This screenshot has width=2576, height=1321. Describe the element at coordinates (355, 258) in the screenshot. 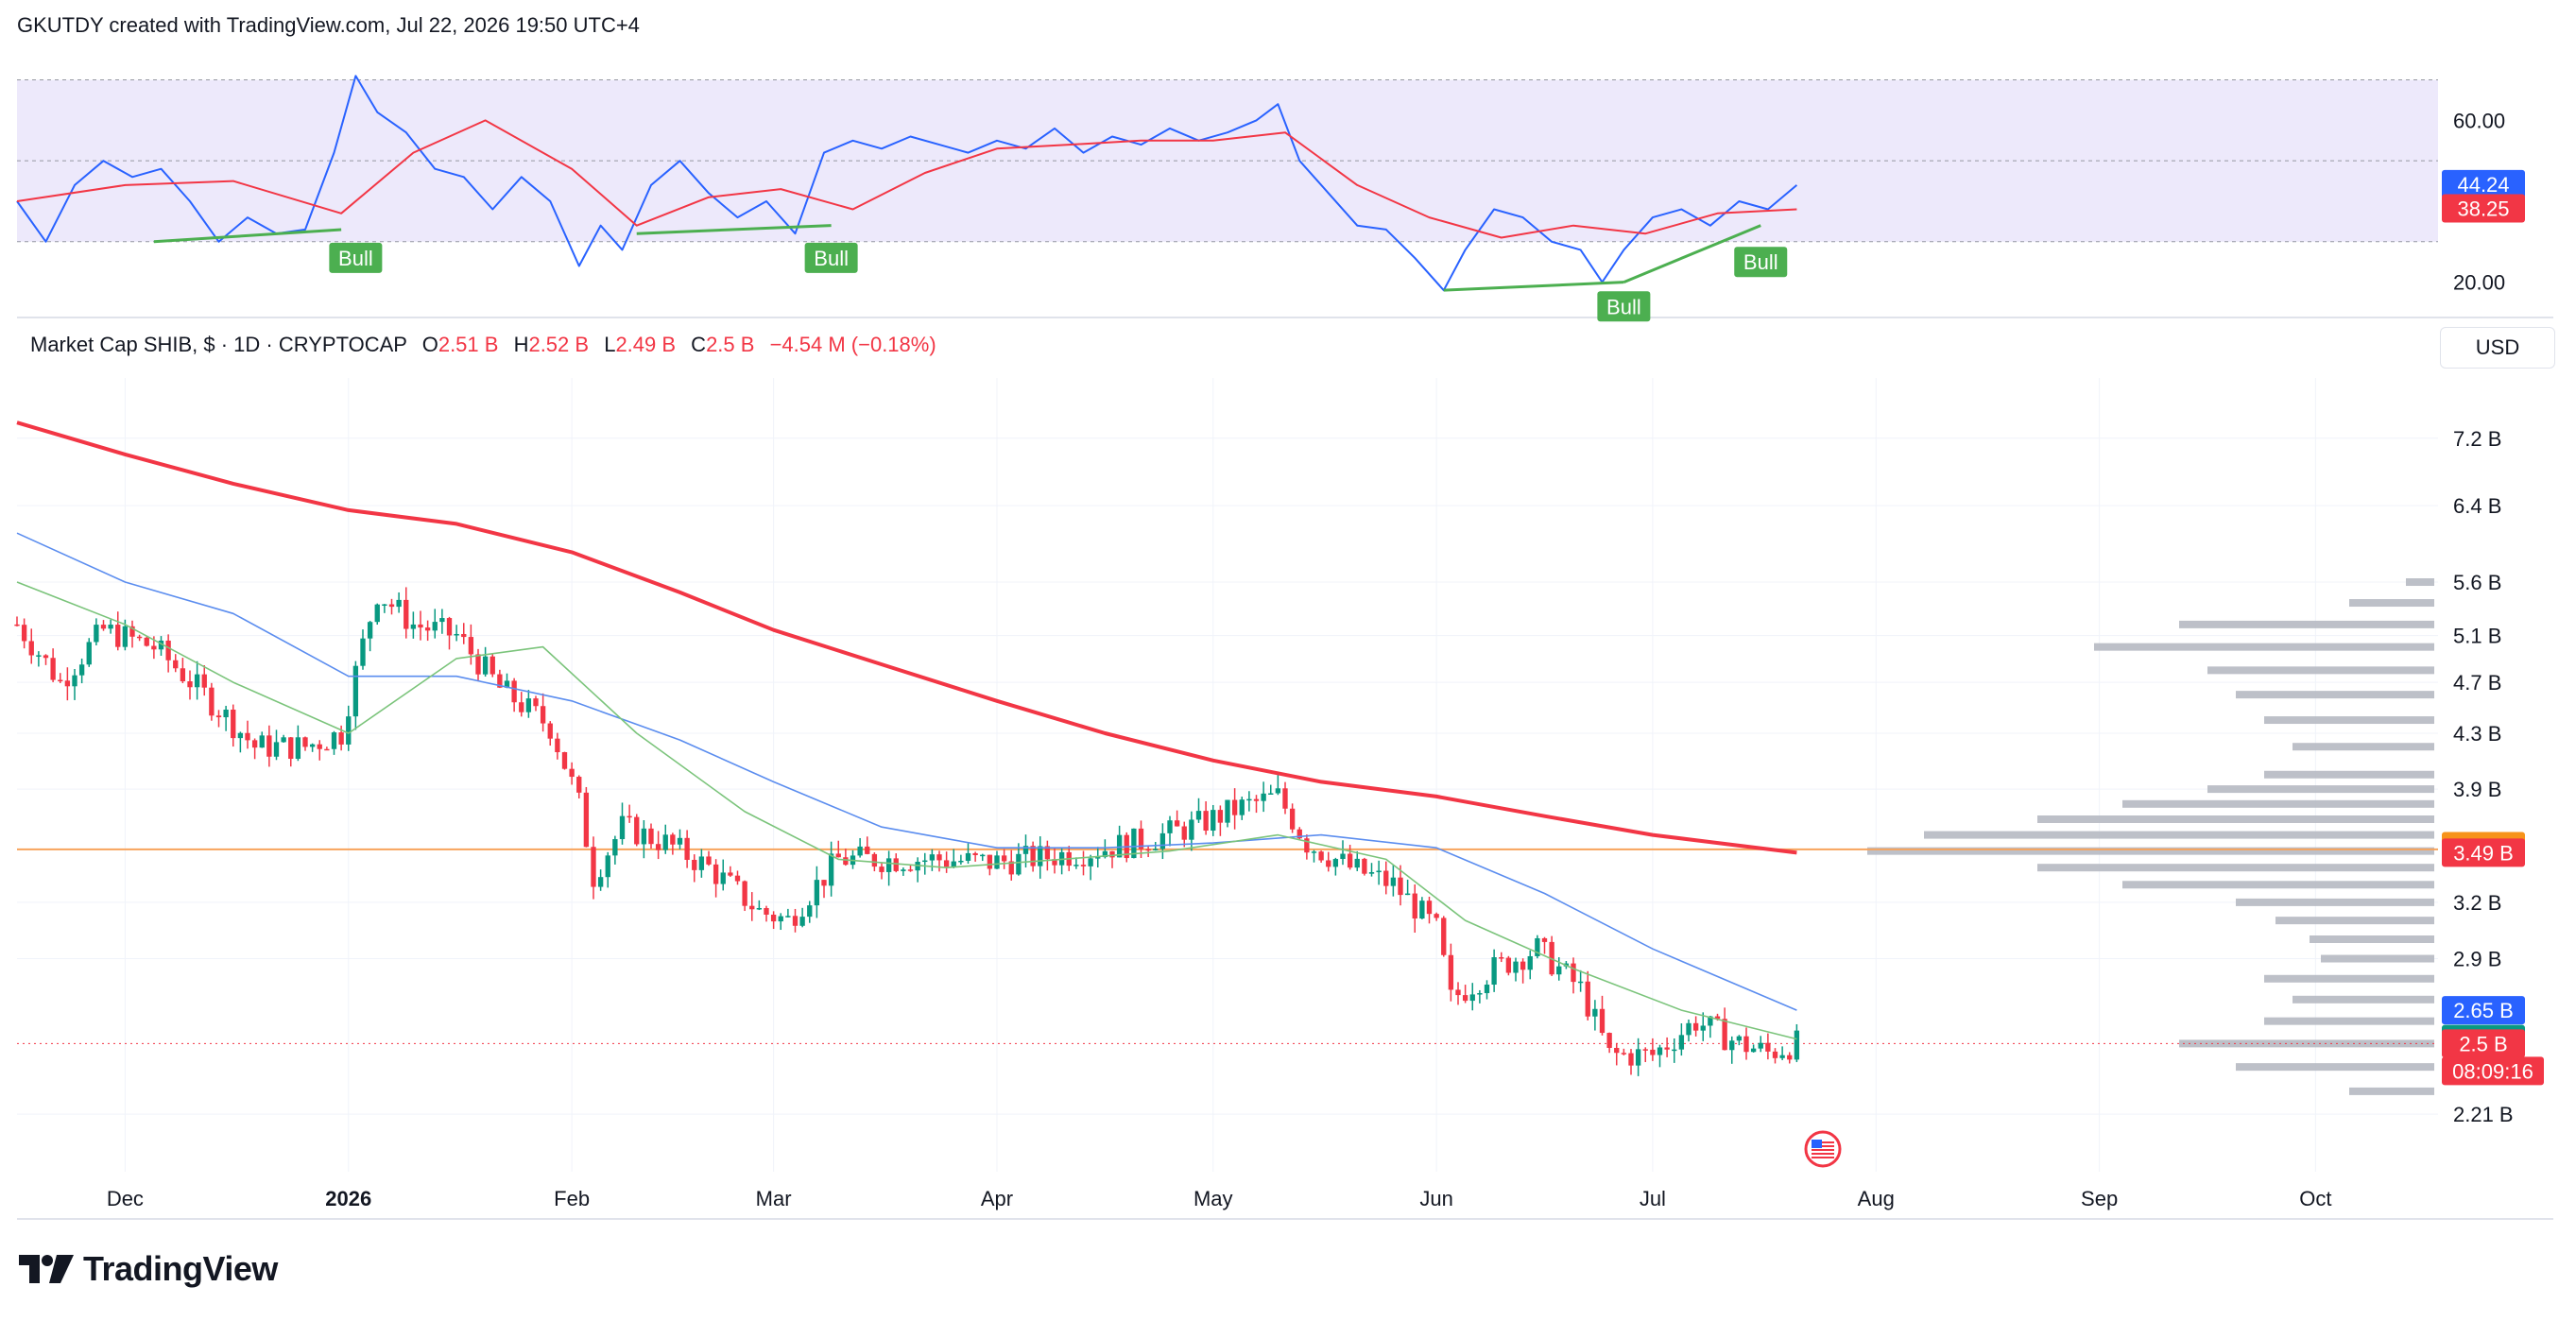

I see `bull-label-text: Bull` at that location.